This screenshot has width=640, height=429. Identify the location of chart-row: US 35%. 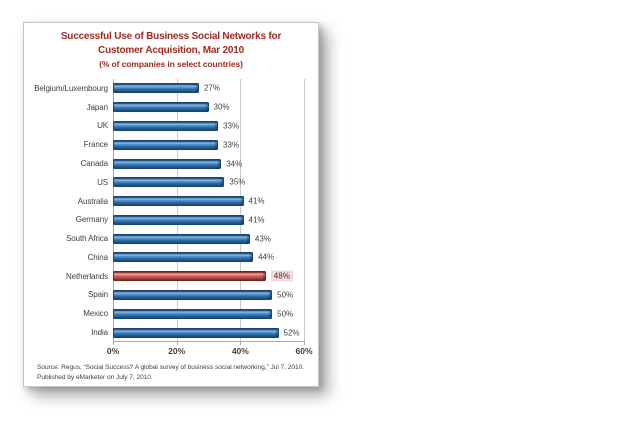
(172, 182).